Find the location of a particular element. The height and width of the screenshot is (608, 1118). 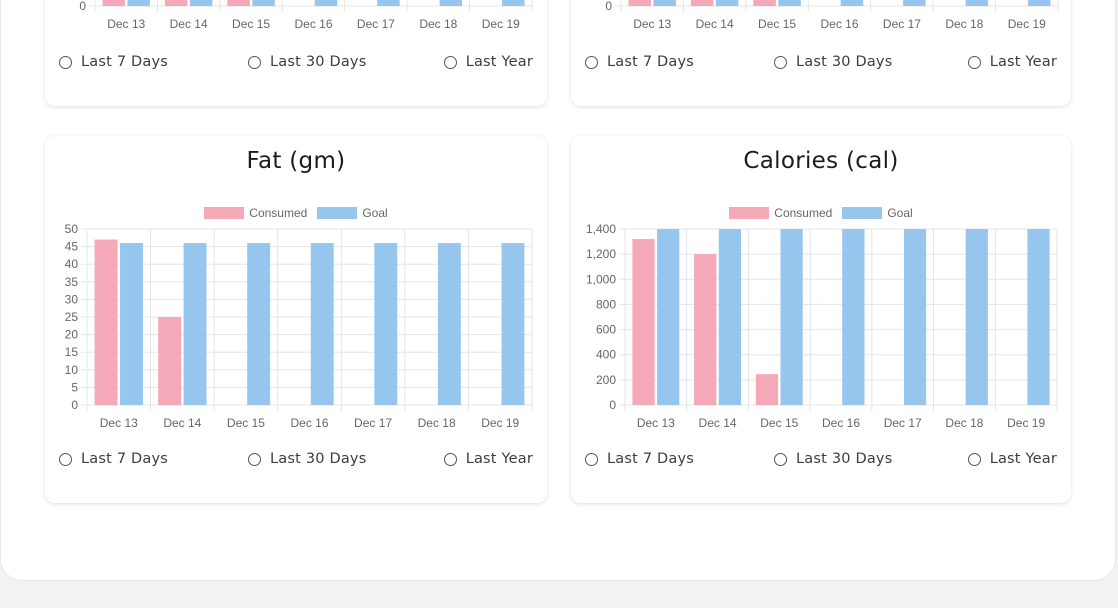

y-tick-label: 1,400 is located at coordinates (601, 229).